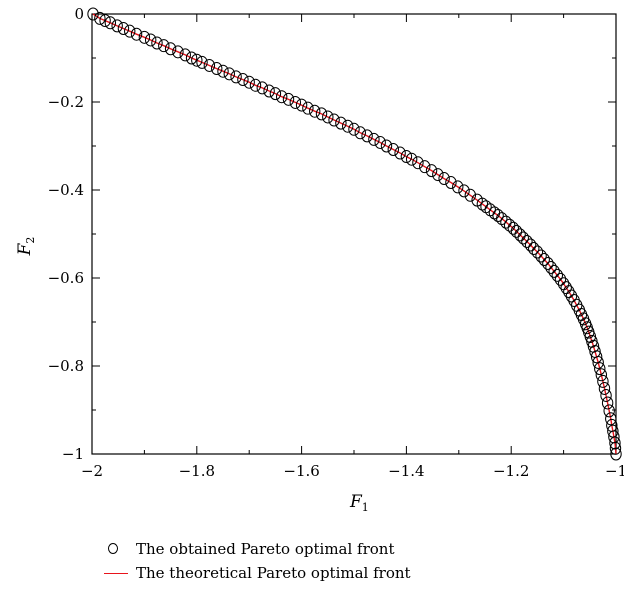 The height and width of the screenshot is (592, 624). What do you see at coordinates (66, 278) in the screenshot?
I see `y-tick-label: −0.6` at bounding box center [66, 278].